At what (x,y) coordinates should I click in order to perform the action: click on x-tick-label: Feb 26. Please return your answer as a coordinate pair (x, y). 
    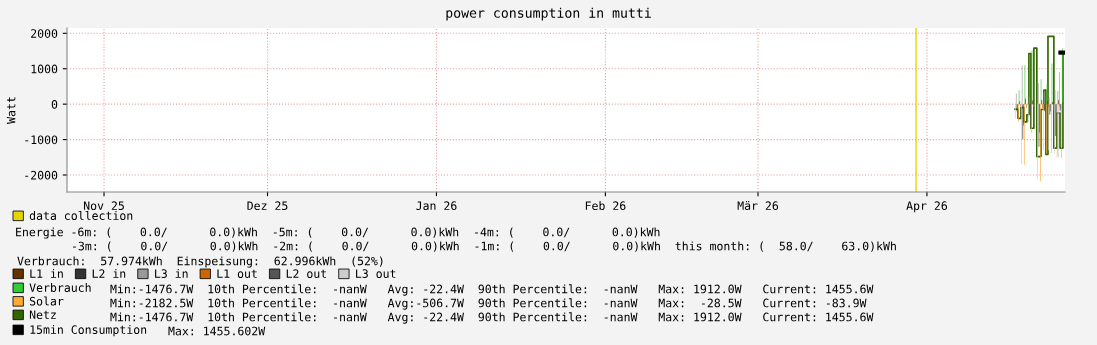
    Looking at the image, I should click on (605, 206).